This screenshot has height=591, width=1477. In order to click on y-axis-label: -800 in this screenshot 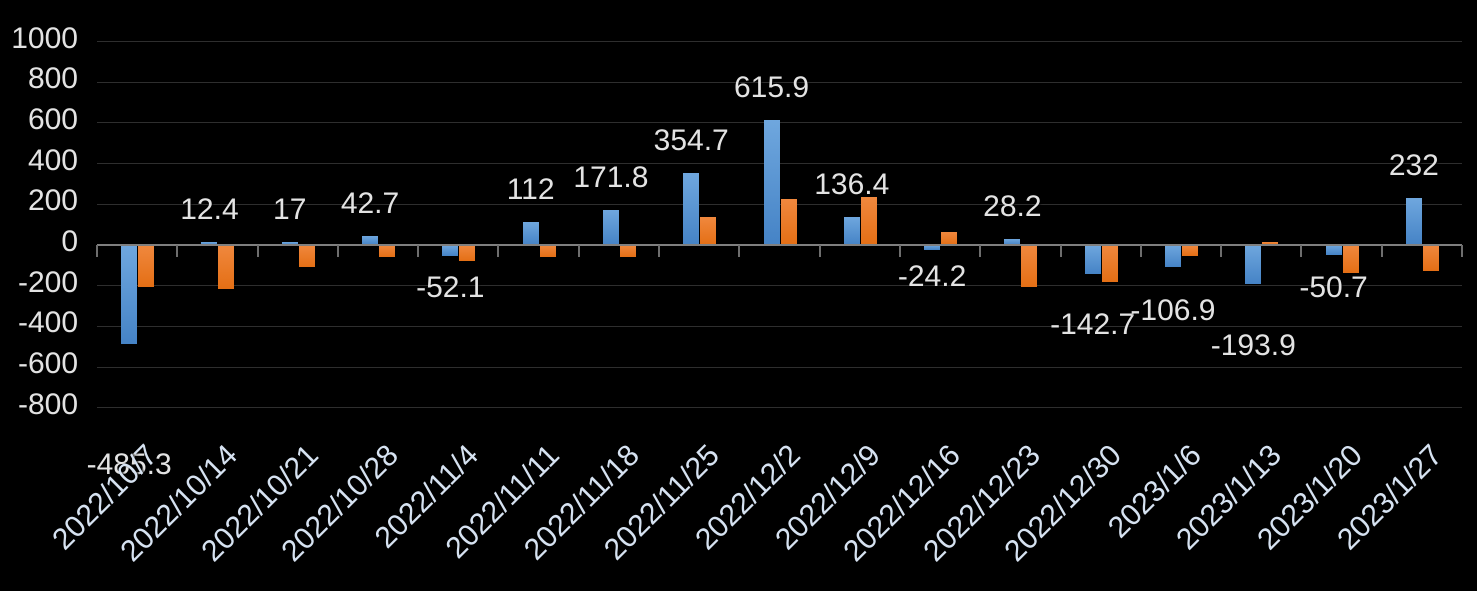, I will do `click(47, 404)`.